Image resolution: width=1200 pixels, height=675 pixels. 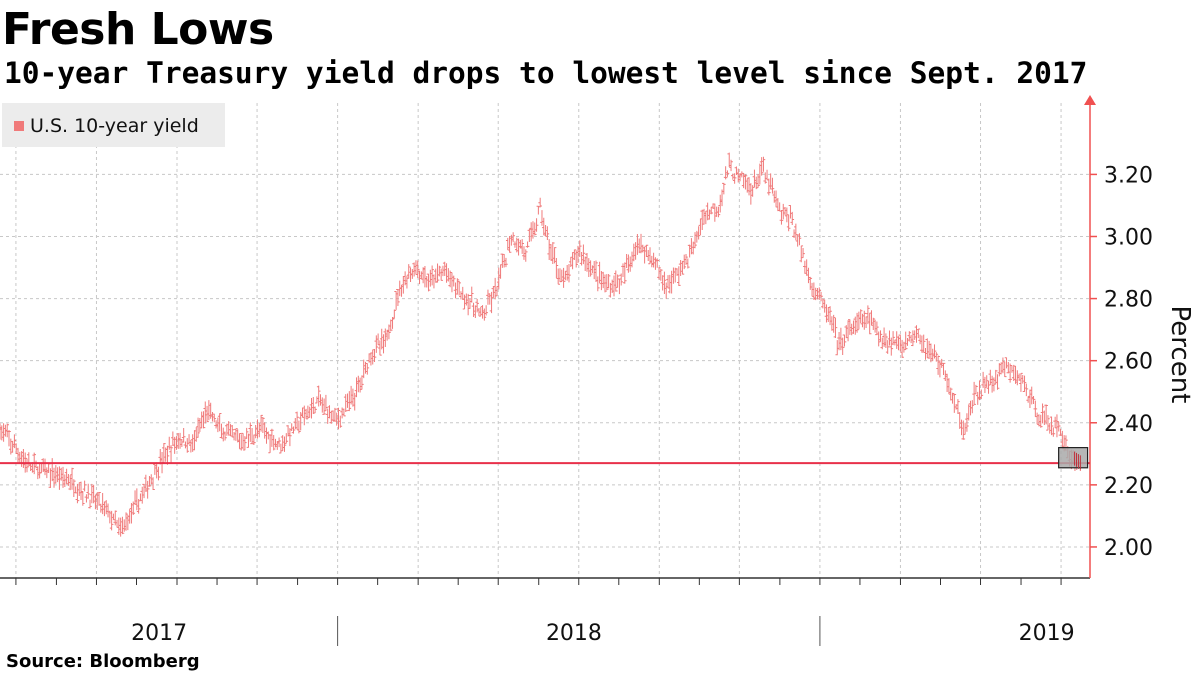 I want to click on x-tick-label: 2018, so click(x=574, y=633).